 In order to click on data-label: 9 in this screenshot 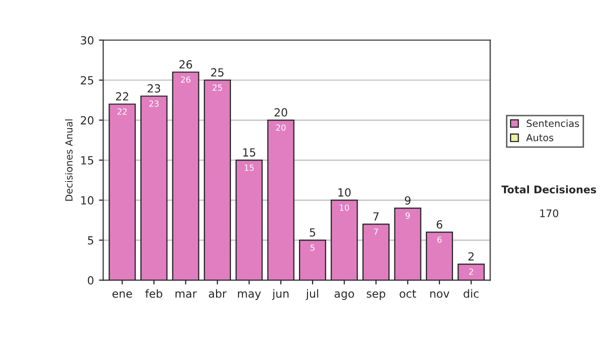, I will do `click(407, 200)`.